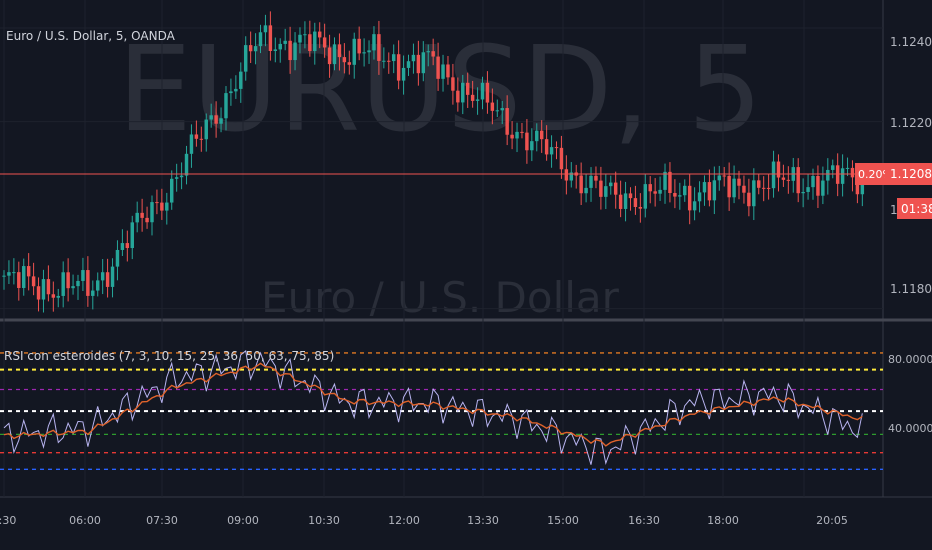  I want to click on countdown-badge, so click(914, 208).